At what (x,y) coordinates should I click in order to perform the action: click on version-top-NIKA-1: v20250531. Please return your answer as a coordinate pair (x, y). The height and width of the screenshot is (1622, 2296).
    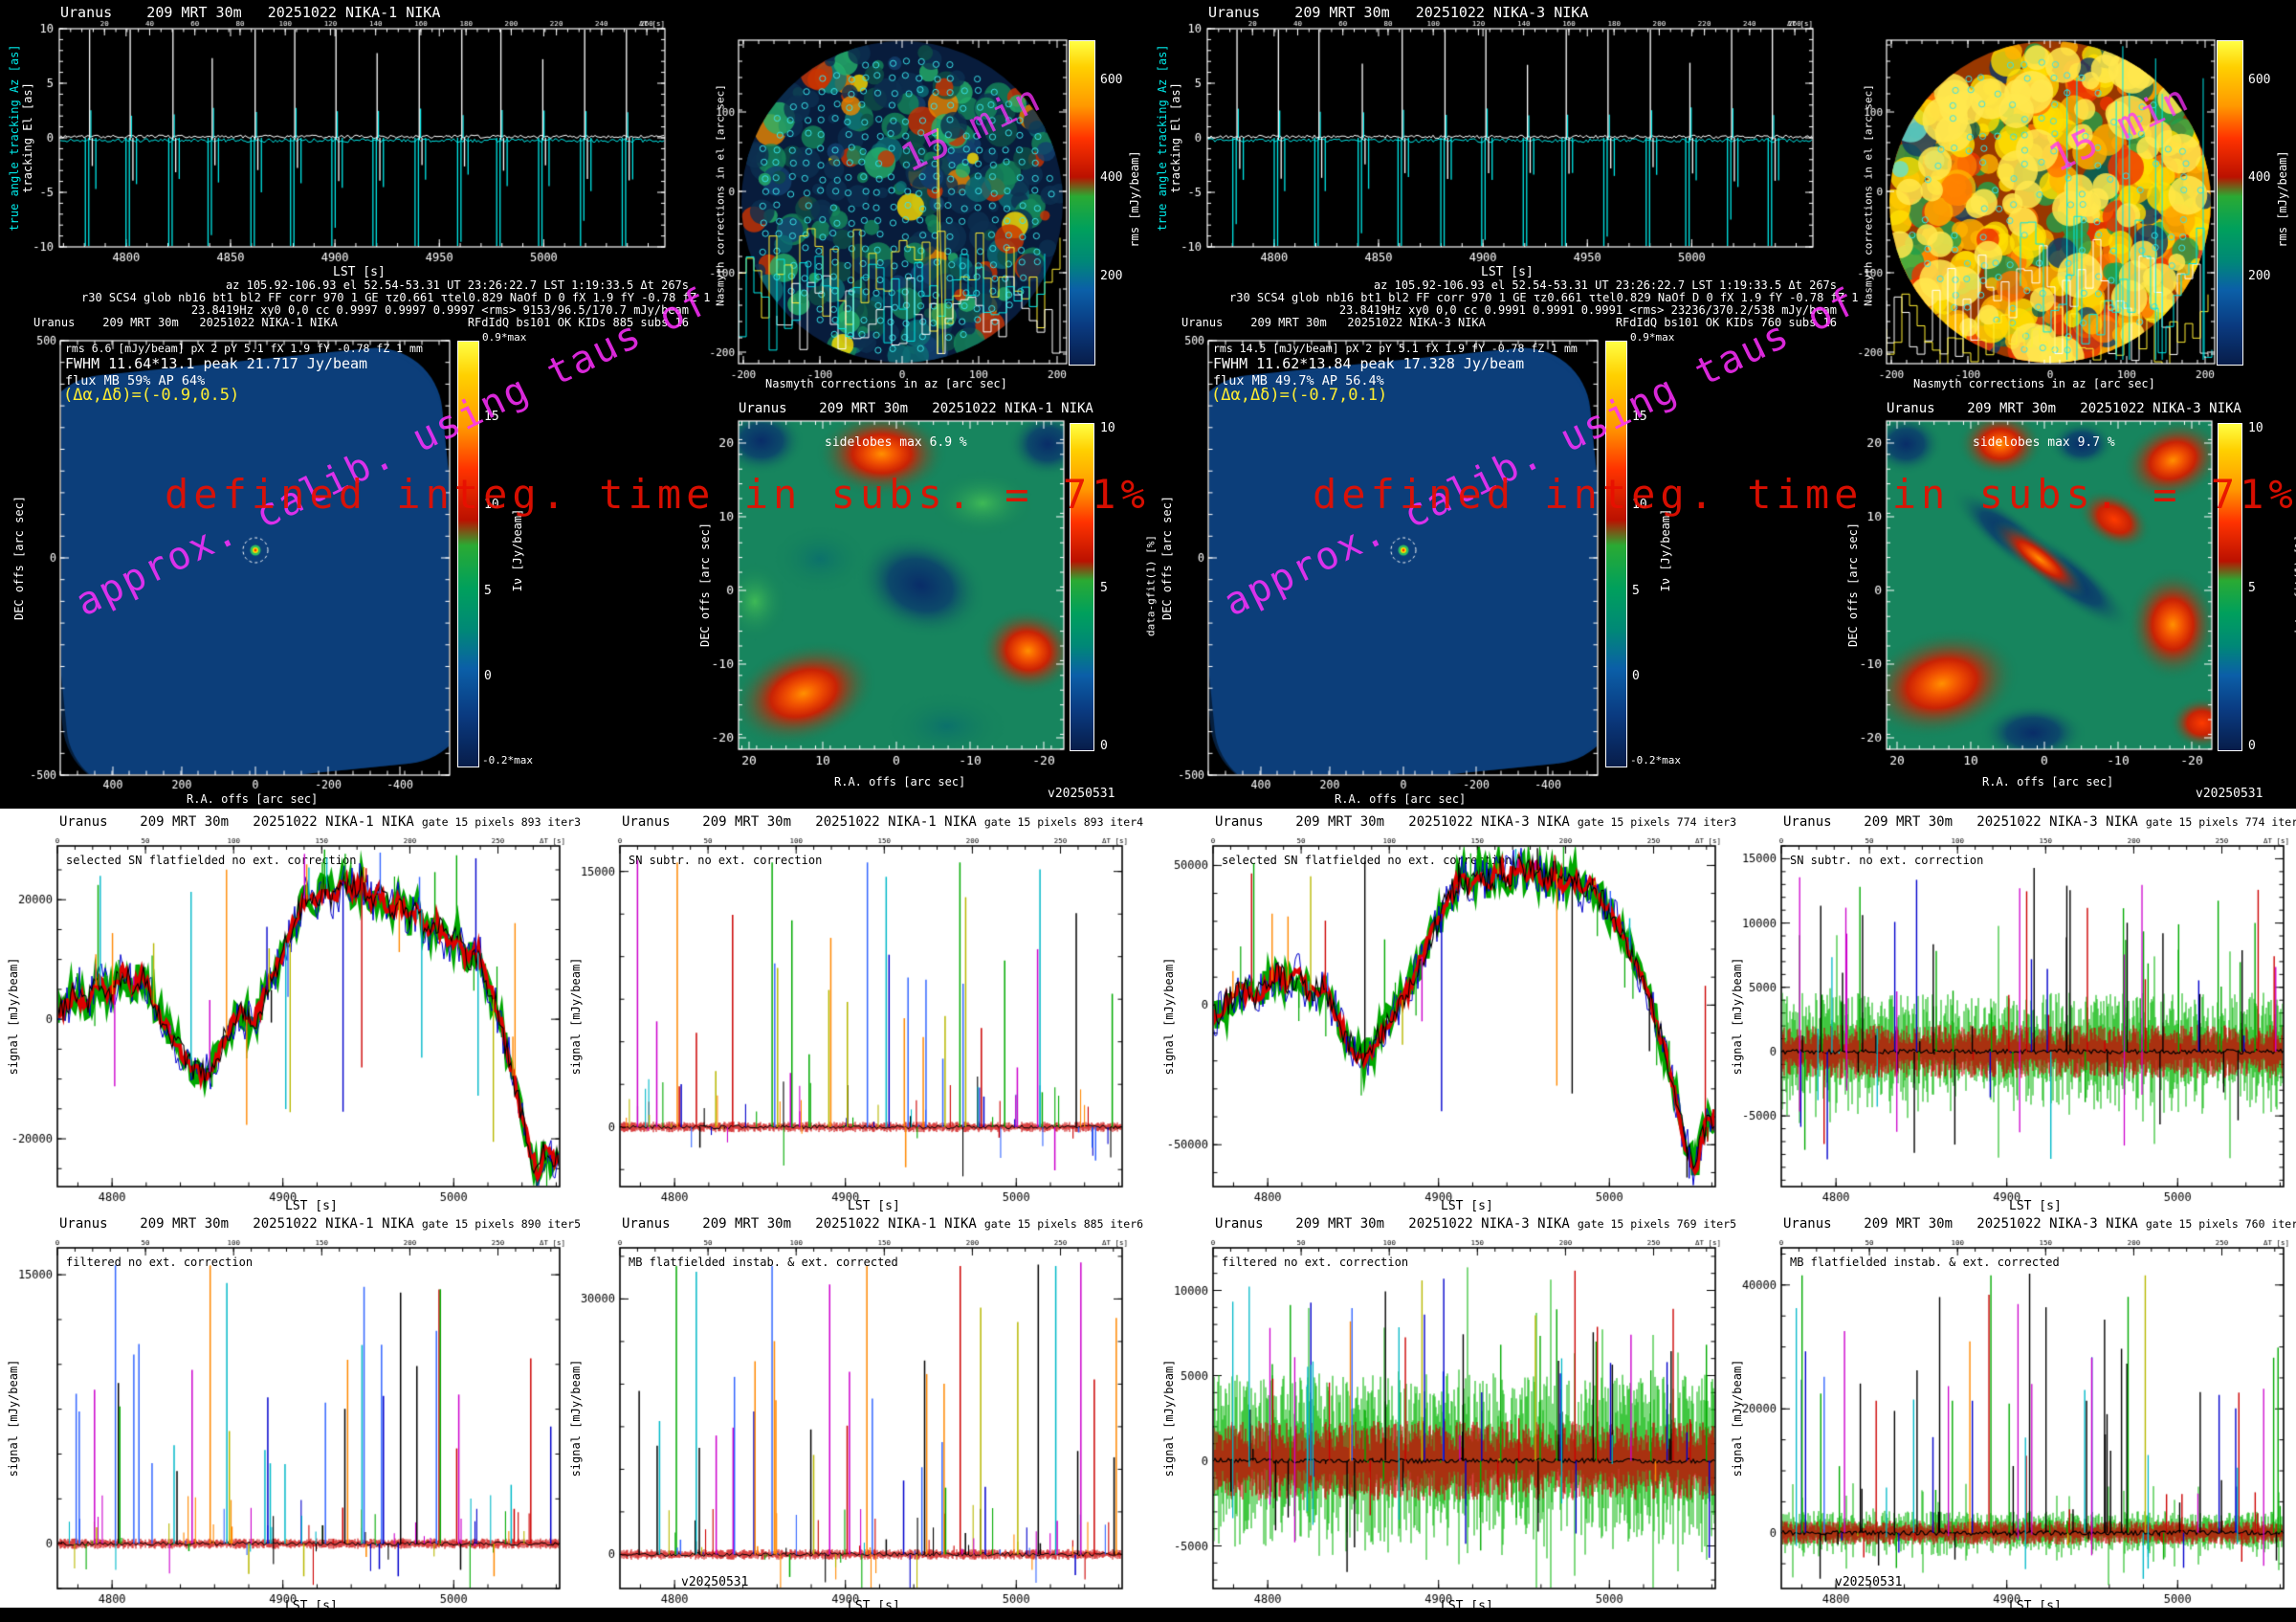
    Looking at the image, I should click on (1081, 794).